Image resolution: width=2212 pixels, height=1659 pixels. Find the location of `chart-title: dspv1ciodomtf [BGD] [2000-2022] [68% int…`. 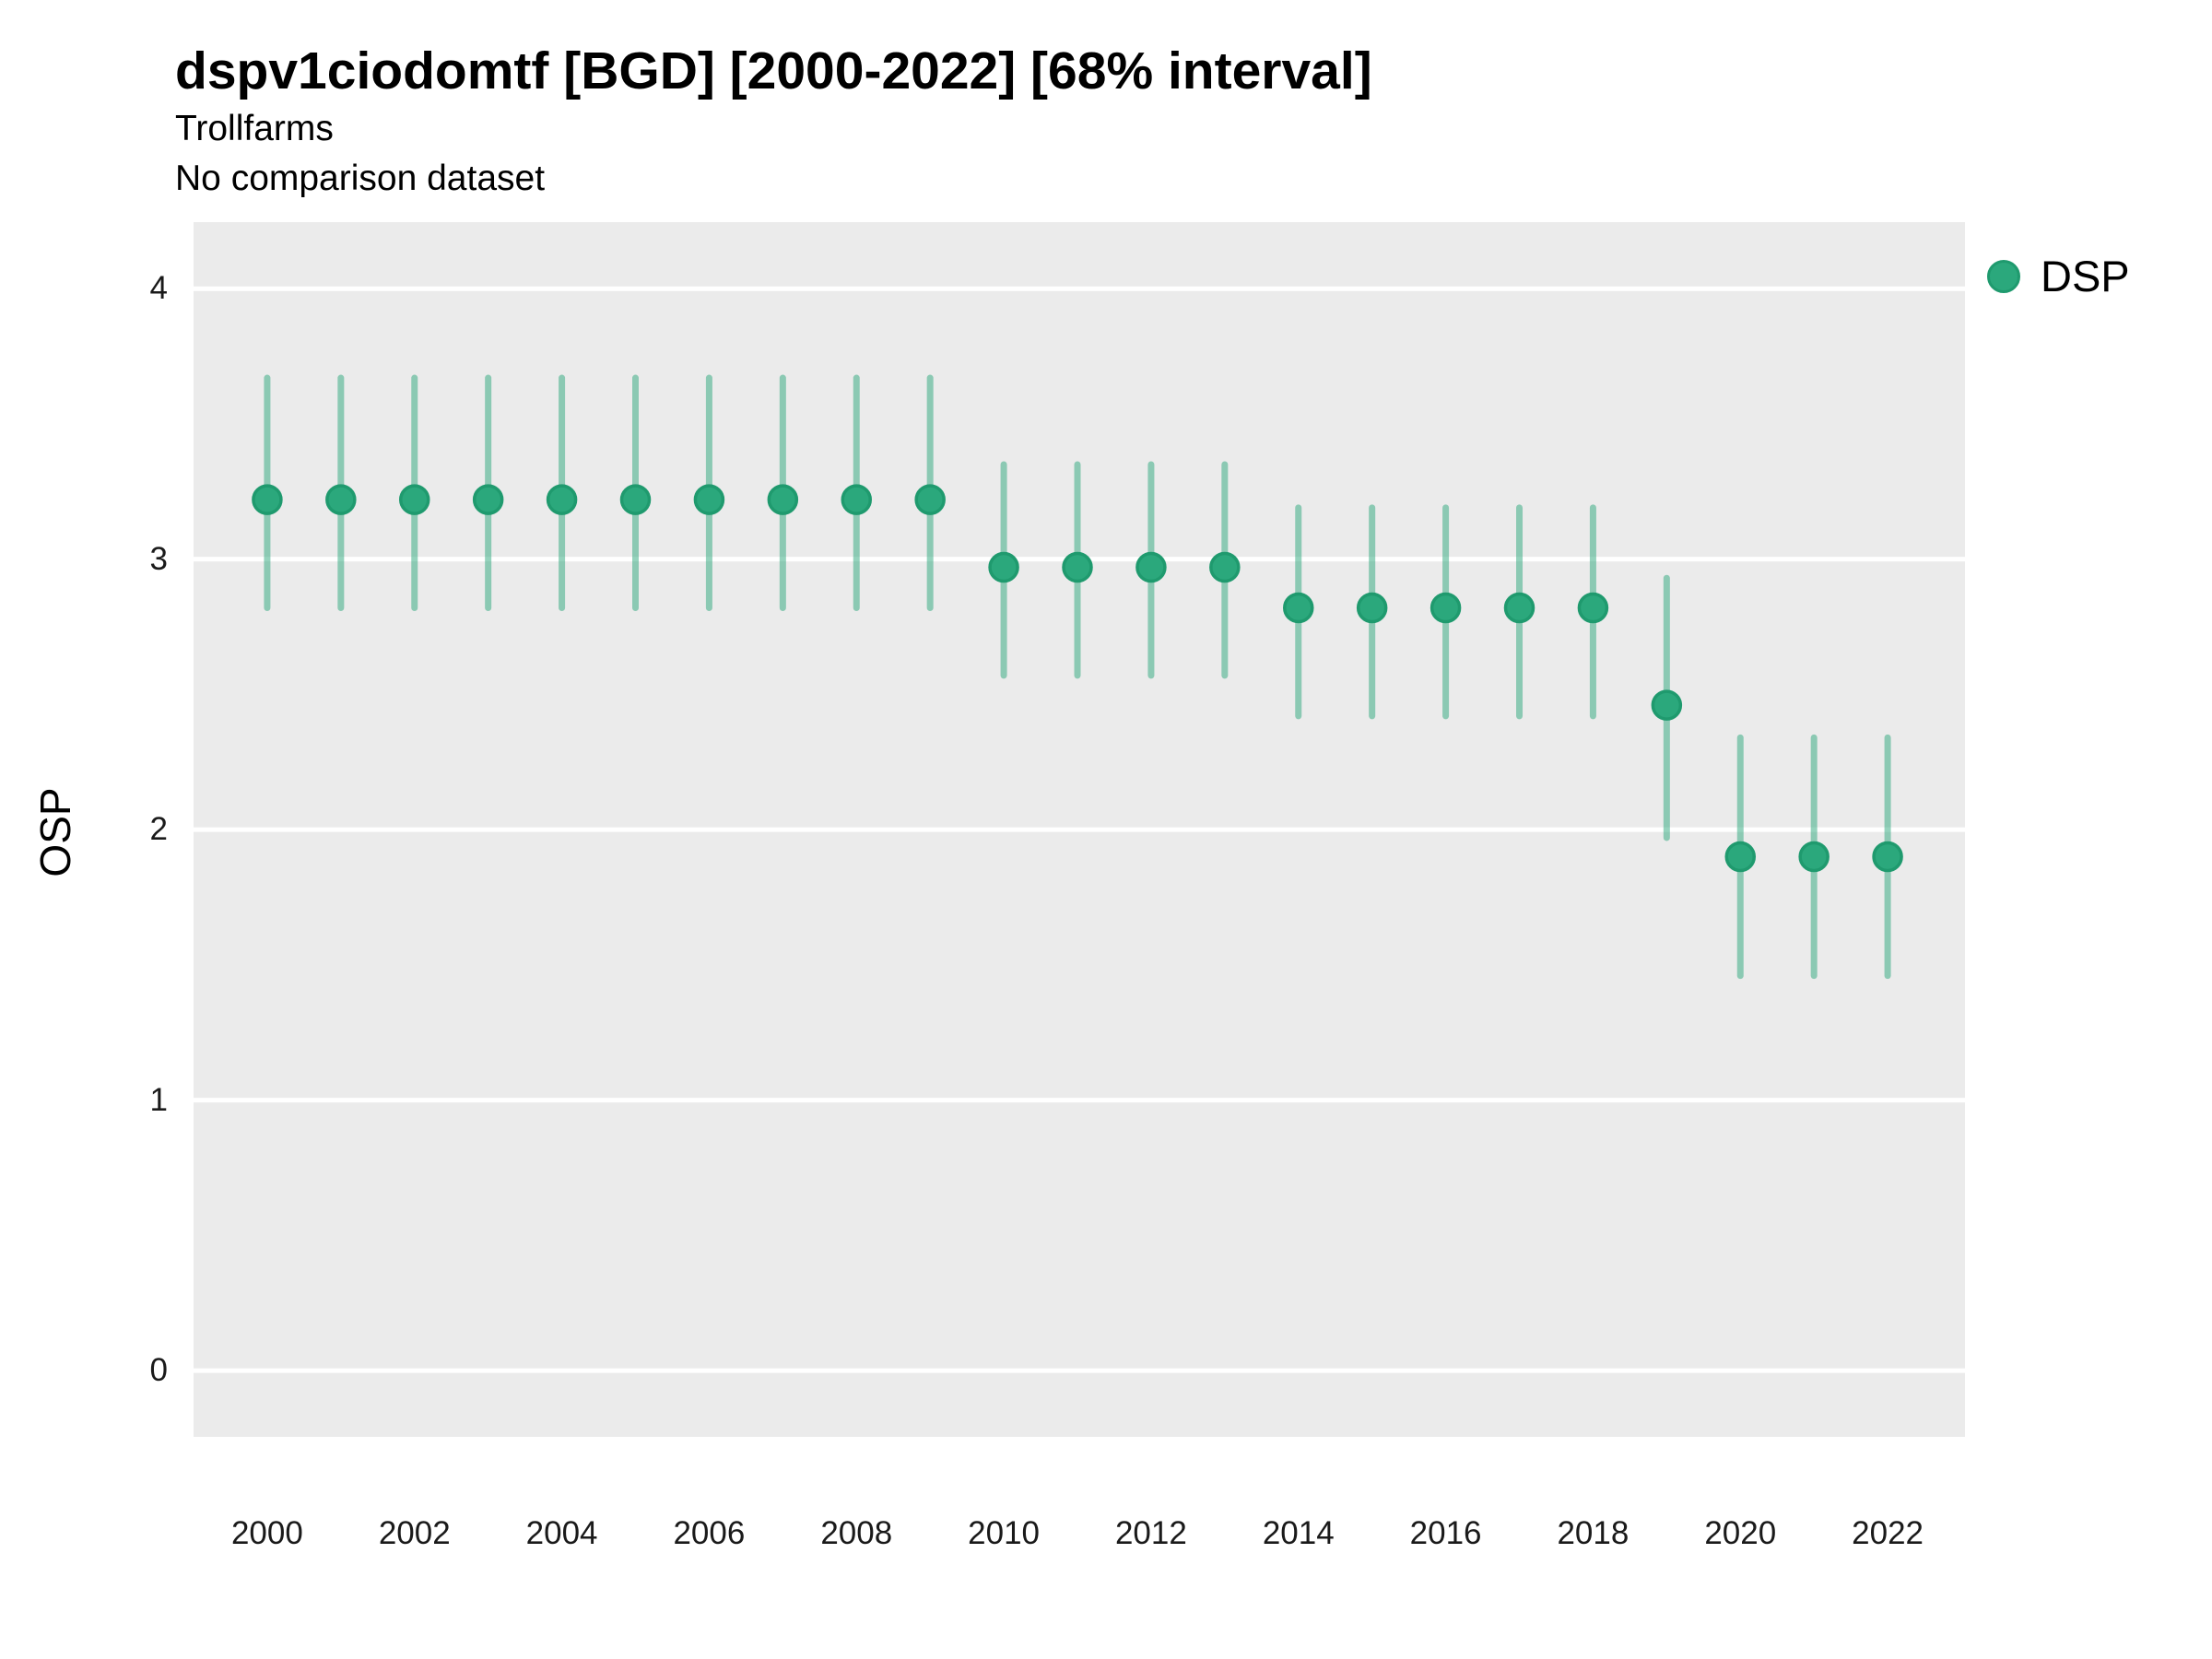

chart-title: dspv1ciodomtf [BGD] [2000-2022] [68% int… is located at coordinates (773, 70).